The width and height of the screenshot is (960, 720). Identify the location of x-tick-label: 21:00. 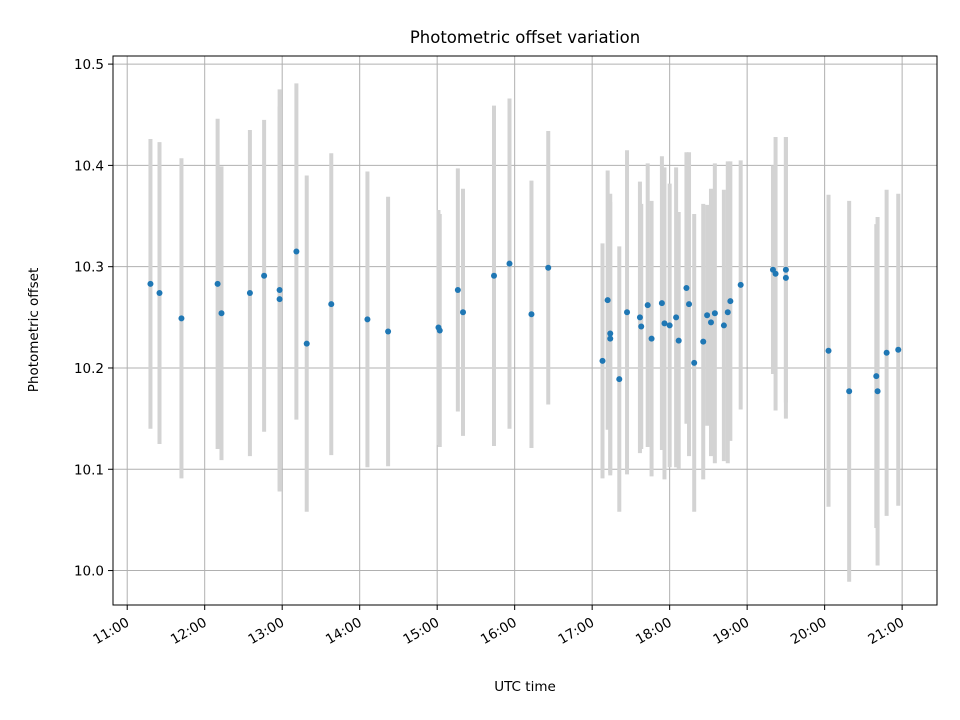
(886, 631).